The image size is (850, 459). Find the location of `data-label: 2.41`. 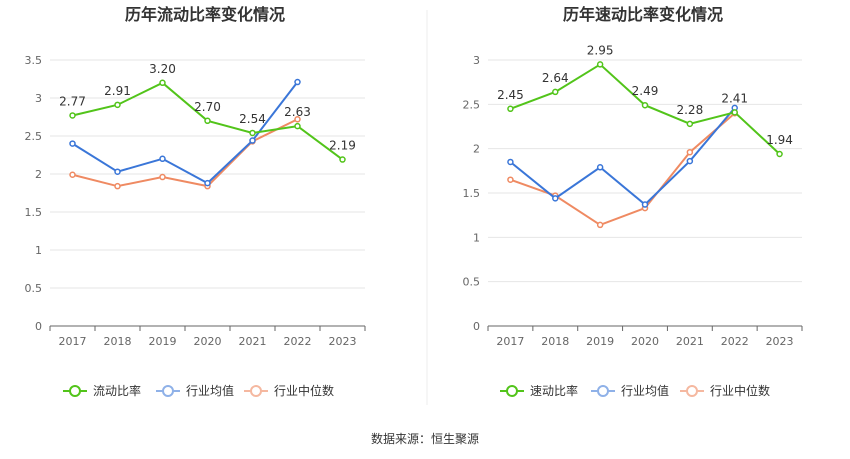

data-label: 2.41 is located at coordinates (734, 98).